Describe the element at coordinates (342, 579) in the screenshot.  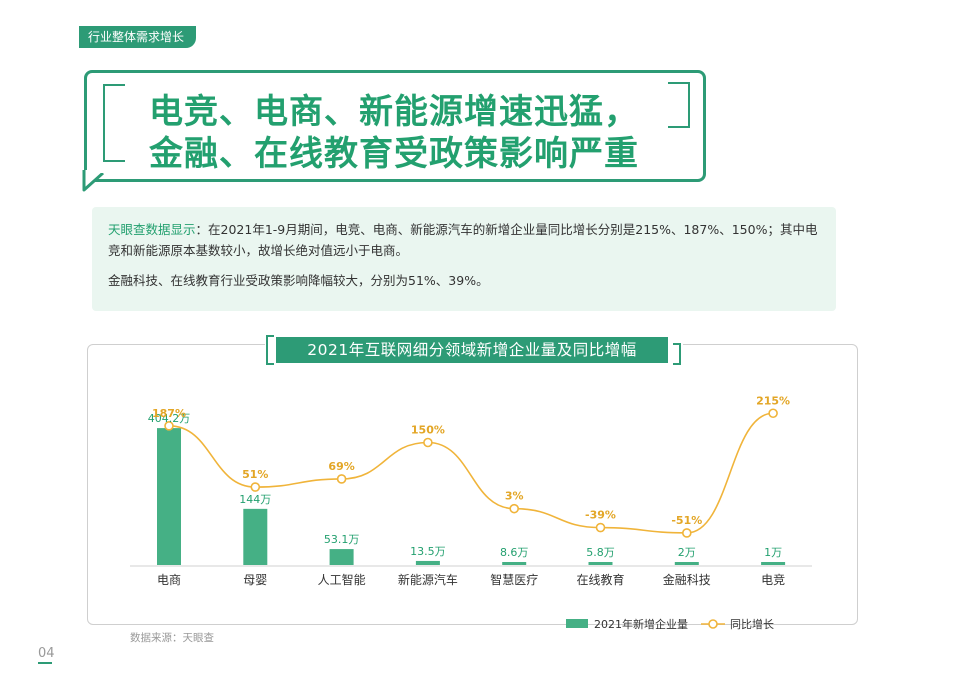
I see `category-label-2: 人工智能` at that location.